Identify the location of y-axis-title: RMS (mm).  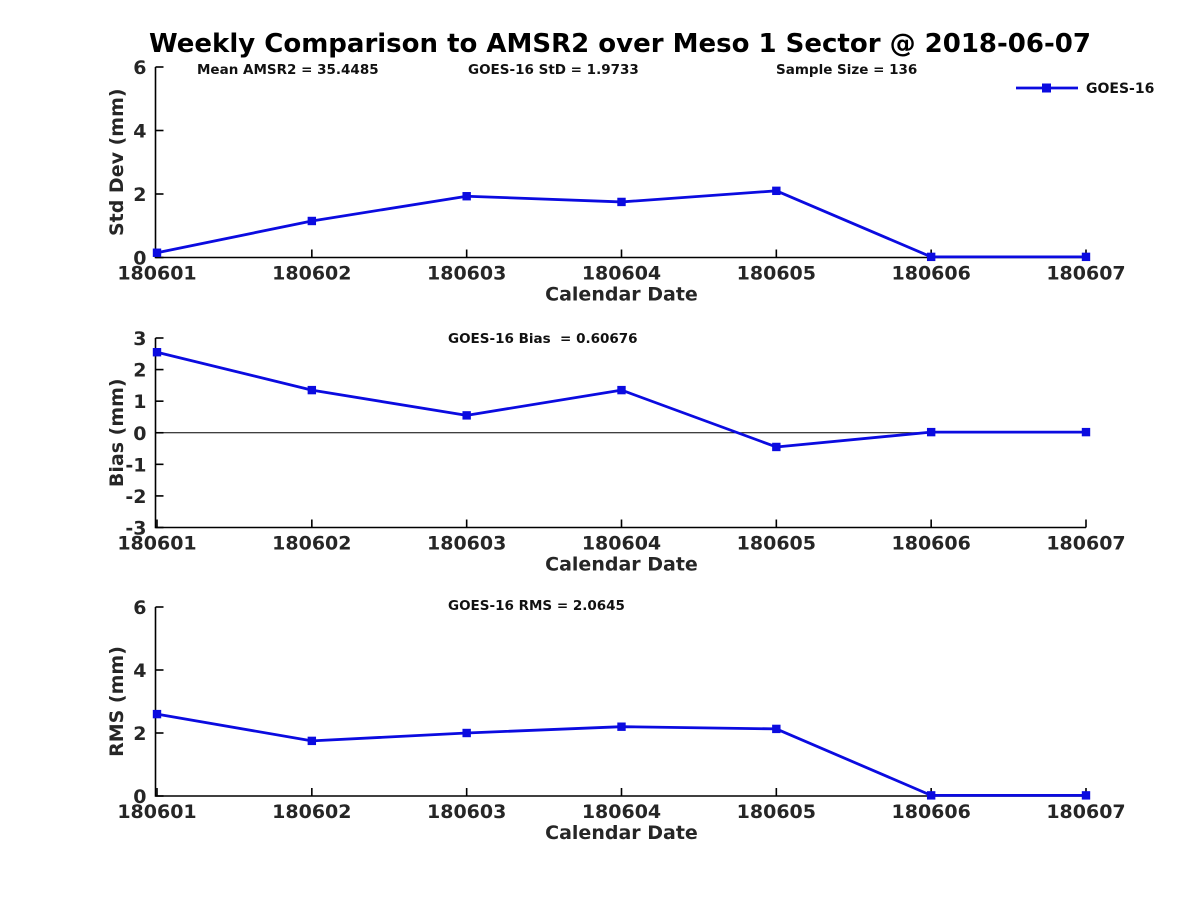
(117, 701).